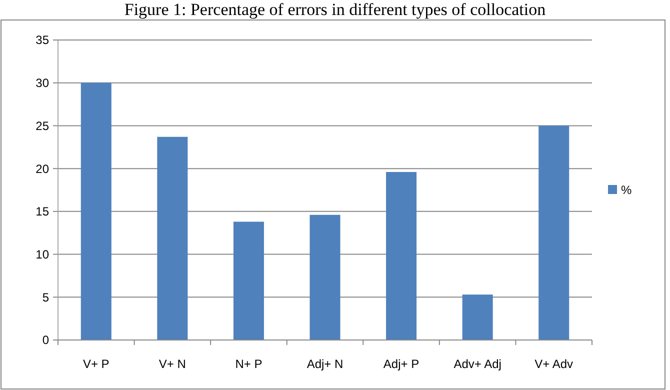 The image size is (670, 390). I want to click on x-tick-label: V+ P, so click(96, 364).